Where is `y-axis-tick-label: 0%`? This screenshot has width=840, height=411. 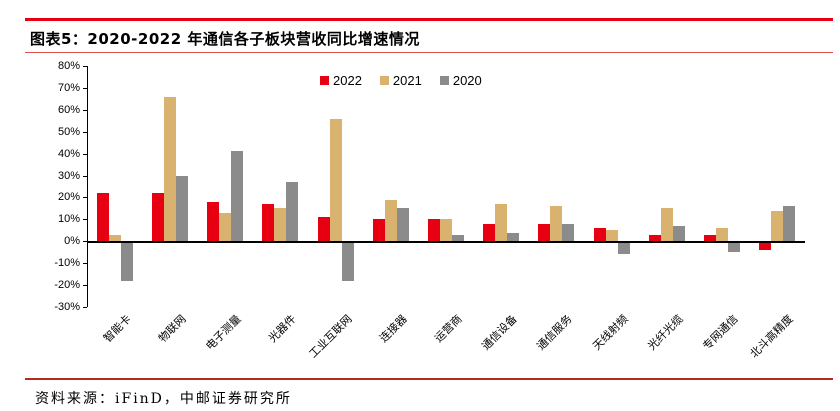
y-axis-tick-label: 0% is located at coordinates (72, 241).